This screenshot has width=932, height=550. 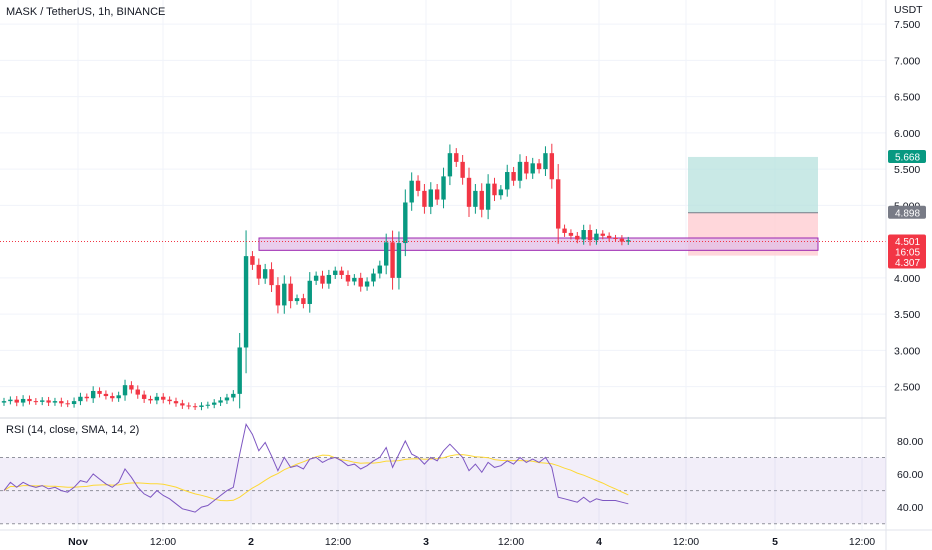 What do you see at coordinates (907, 61) in the screenshot?
I see `price-tick-label: 7.000` at bounding box center [907, 61].